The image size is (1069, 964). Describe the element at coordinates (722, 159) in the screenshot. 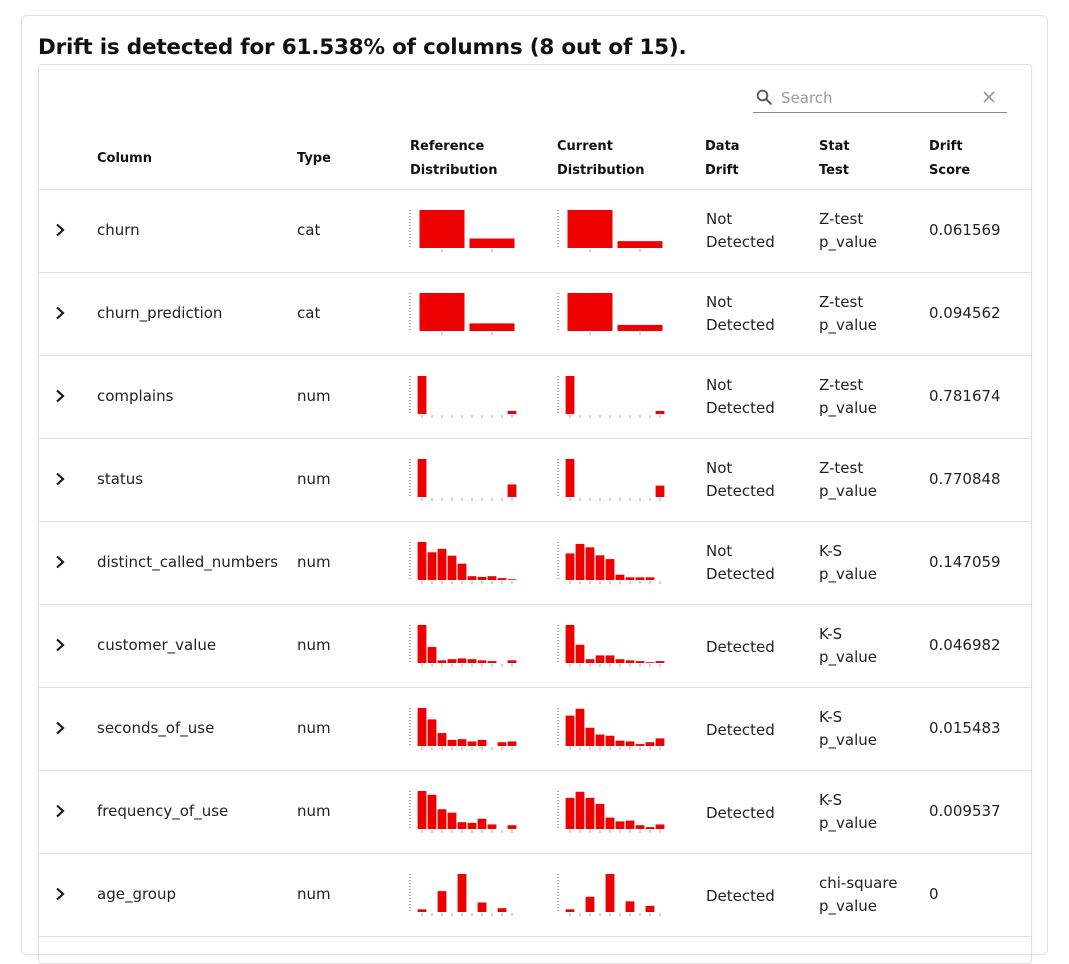

I see `column-header-data-drift: Data Drift` at that location.